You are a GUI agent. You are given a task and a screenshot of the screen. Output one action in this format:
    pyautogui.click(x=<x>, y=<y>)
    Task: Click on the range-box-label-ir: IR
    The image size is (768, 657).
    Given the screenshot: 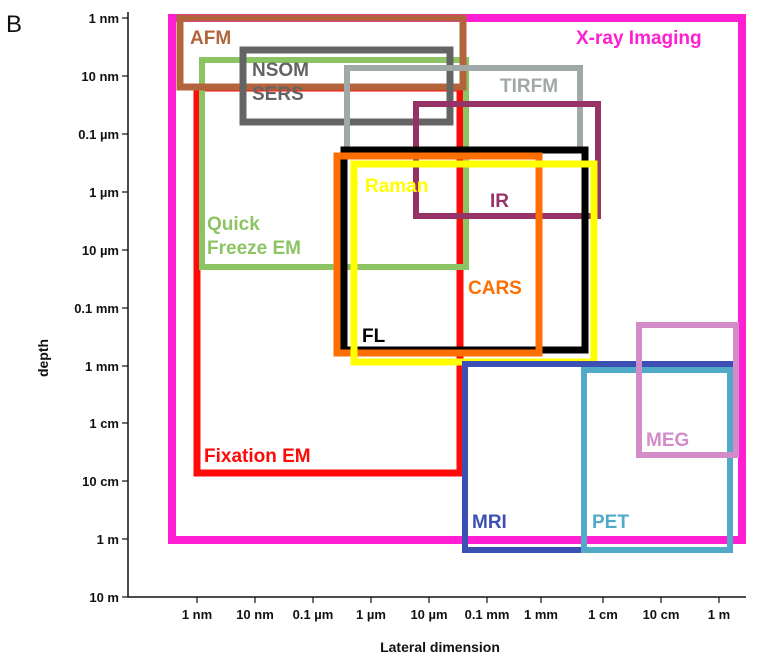 What is the action you would take?
    pyautogui.click(x=499, y=201)
    